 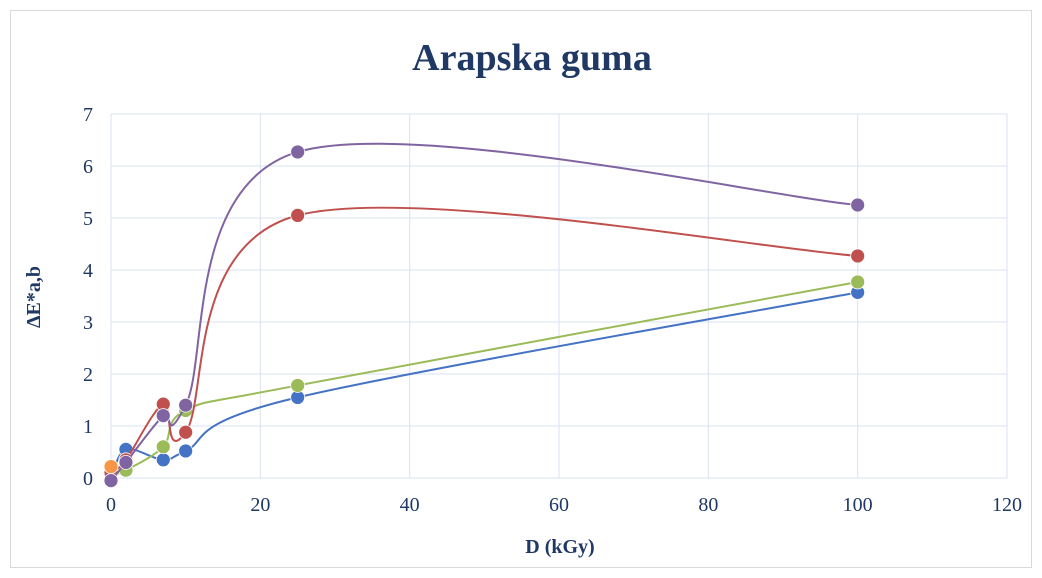 I want to click on y-tick-label: 3, so click(x=88, y=323).